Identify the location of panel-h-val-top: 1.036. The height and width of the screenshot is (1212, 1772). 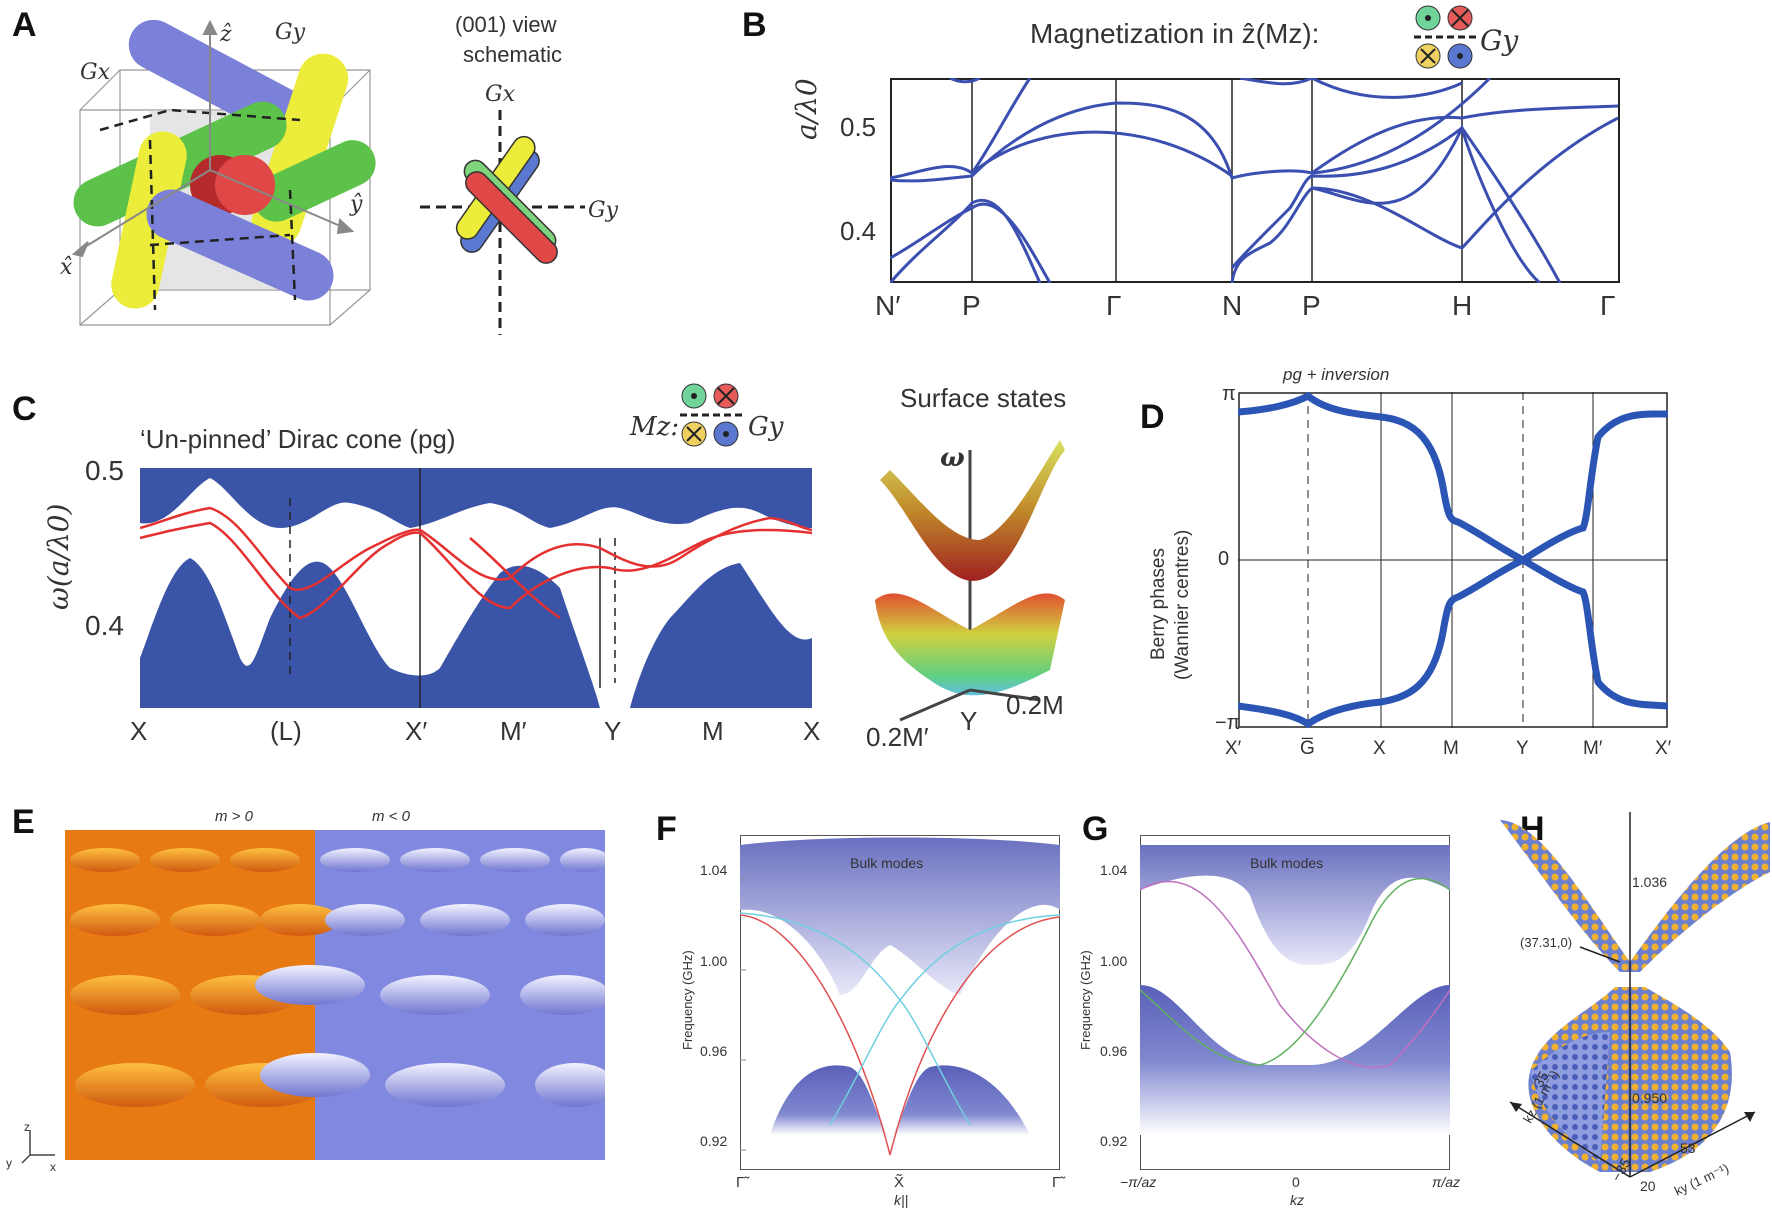
(1650, 882).